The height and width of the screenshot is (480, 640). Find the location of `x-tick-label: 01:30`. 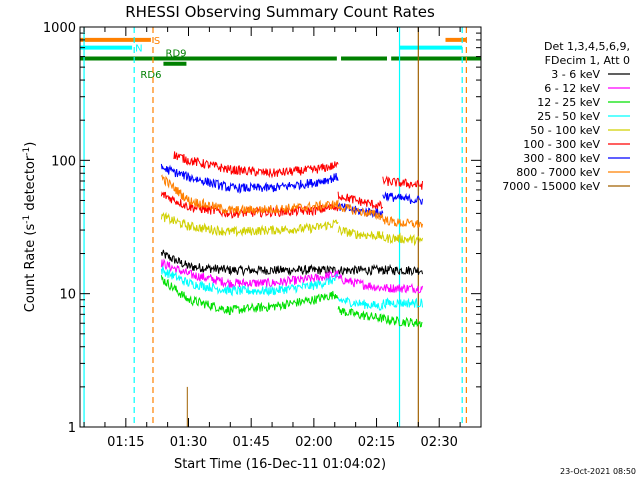

x-tick-label: 01:30 is located at coordinates (188, 442).